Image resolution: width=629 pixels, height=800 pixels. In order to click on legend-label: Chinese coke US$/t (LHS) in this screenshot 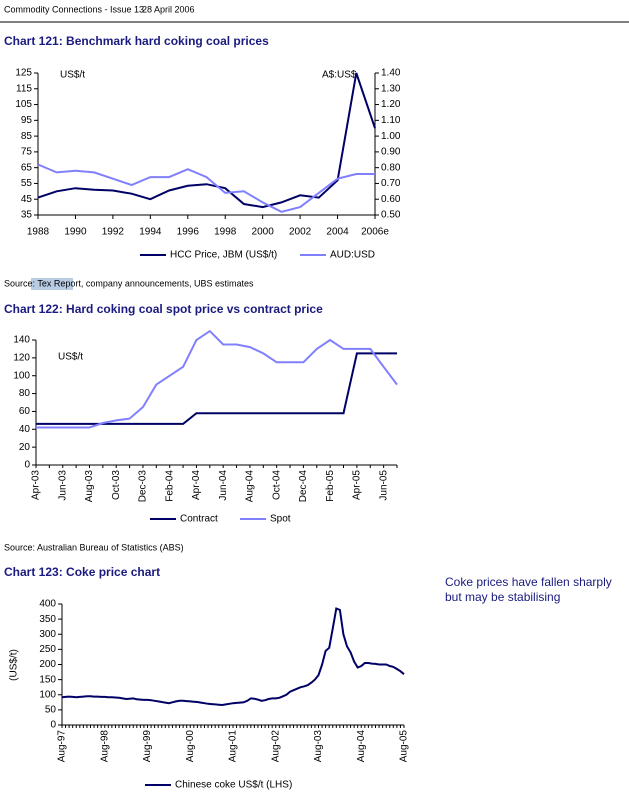, I will do `click(233, 785)`.